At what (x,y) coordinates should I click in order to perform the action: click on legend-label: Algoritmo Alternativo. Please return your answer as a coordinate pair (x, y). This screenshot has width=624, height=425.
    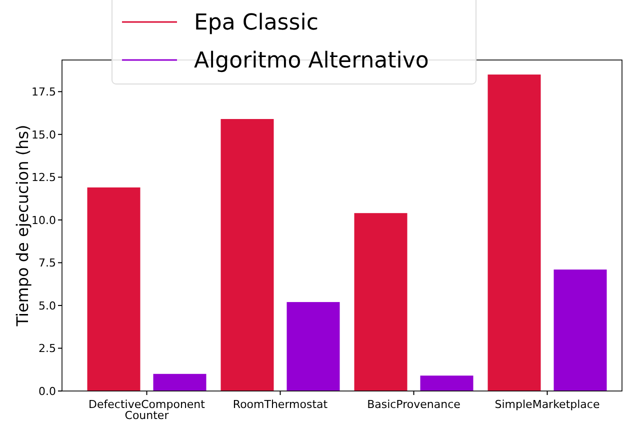
    Looking at the image, I should click on (311, 61).